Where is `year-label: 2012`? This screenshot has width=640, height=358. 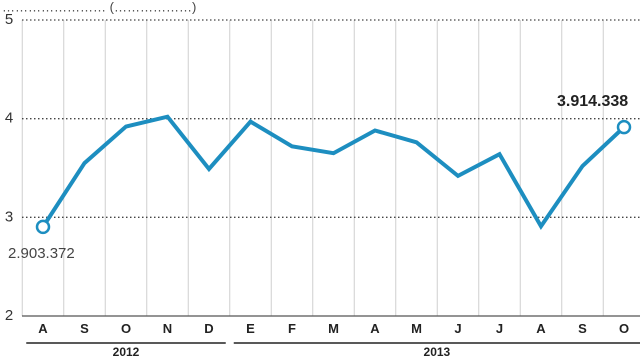
year-label: 2012 is located at coordinates (126, 351).